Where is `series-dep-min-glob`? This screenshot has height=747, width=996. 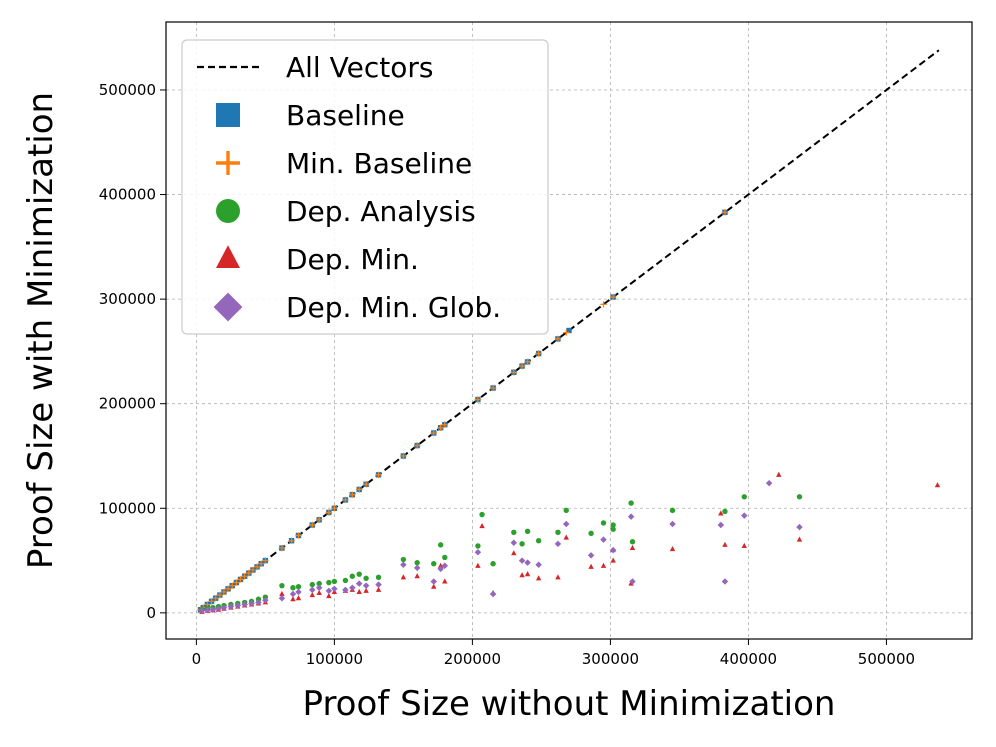
series-dep-min-glob is located at coordinates (500, 547).